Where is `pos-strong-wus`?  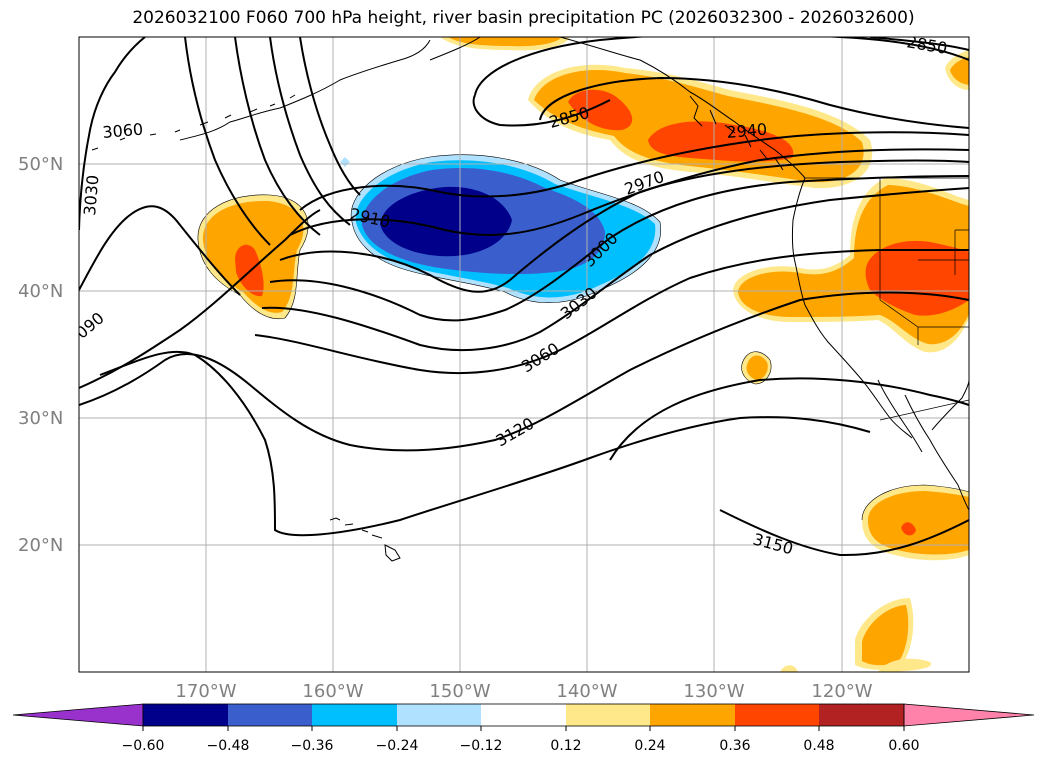
pos-strong-wus is located at coordinates (917, 278).